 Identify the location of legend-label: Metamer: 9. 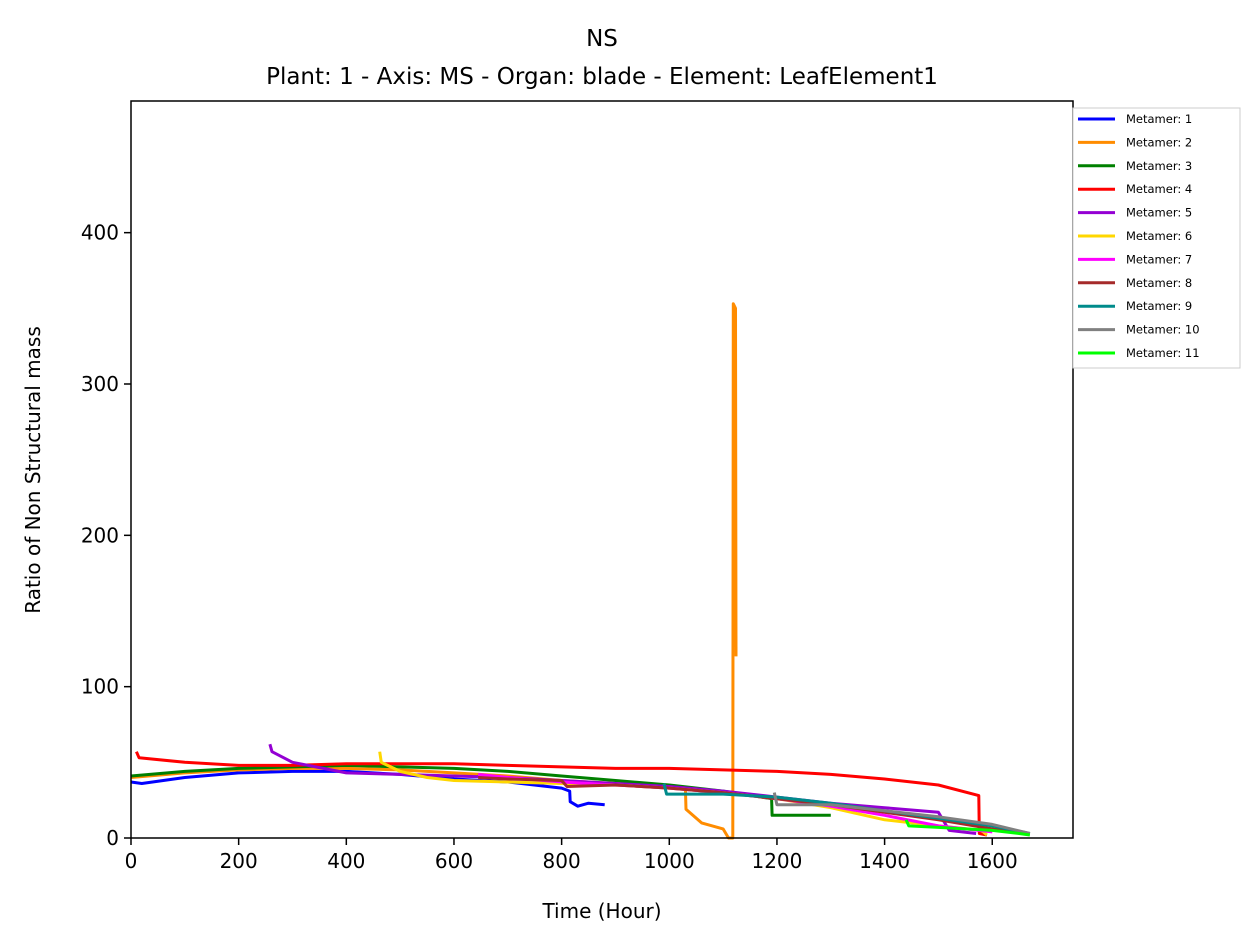
(1159, 306).